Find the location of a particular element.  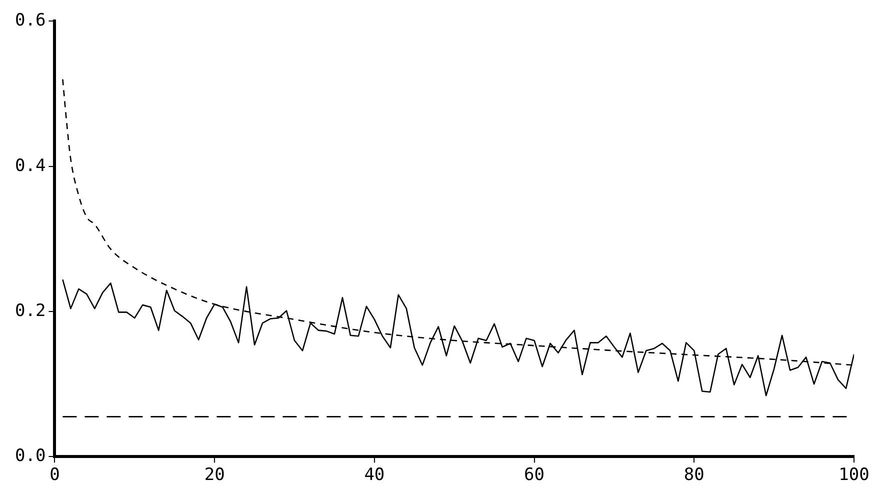

x-tick-label: 40 is located at coordinates (374, 475).